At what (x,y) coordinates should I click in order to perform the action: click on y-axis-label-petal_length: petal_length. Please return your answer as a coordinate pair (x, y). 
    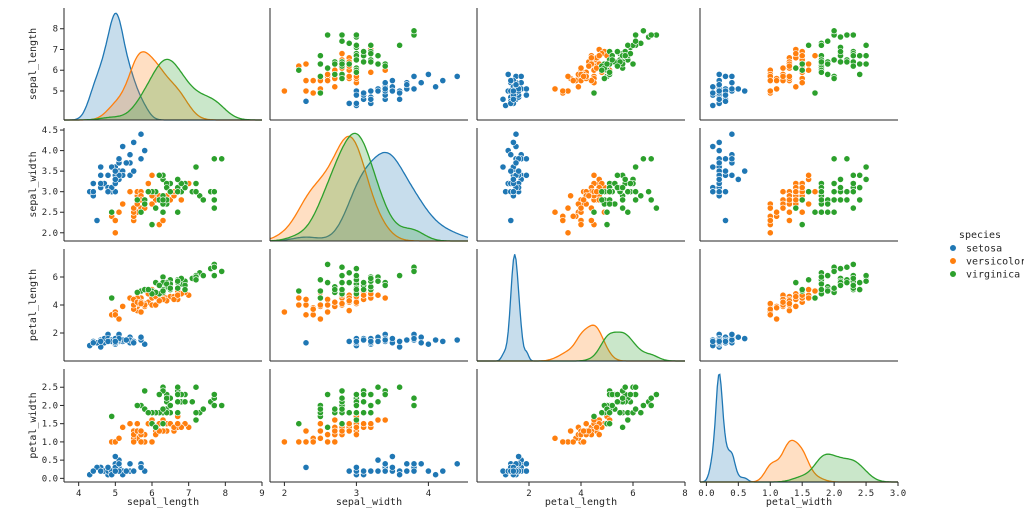
    Looking at the image, I should click on (33, 305).